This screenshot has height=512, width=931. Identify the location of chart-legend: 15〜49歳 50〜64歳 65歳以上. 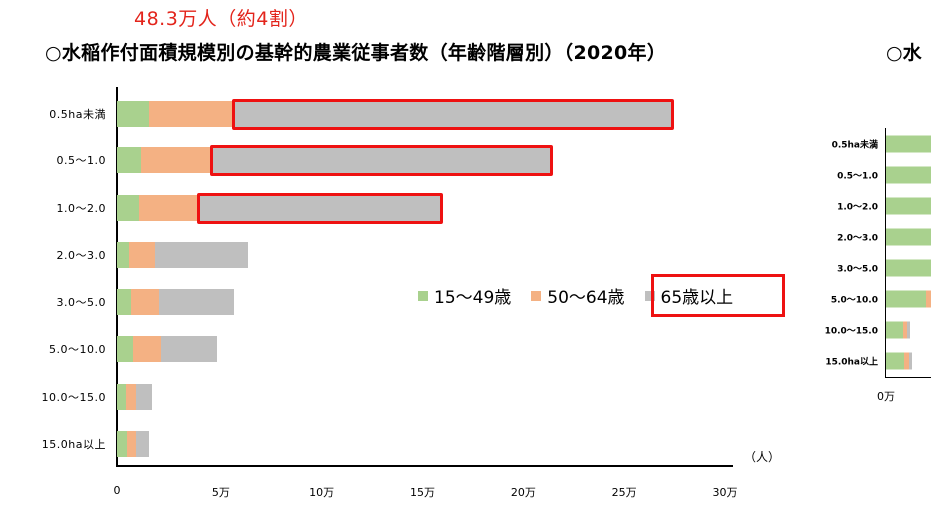
(585, 295).